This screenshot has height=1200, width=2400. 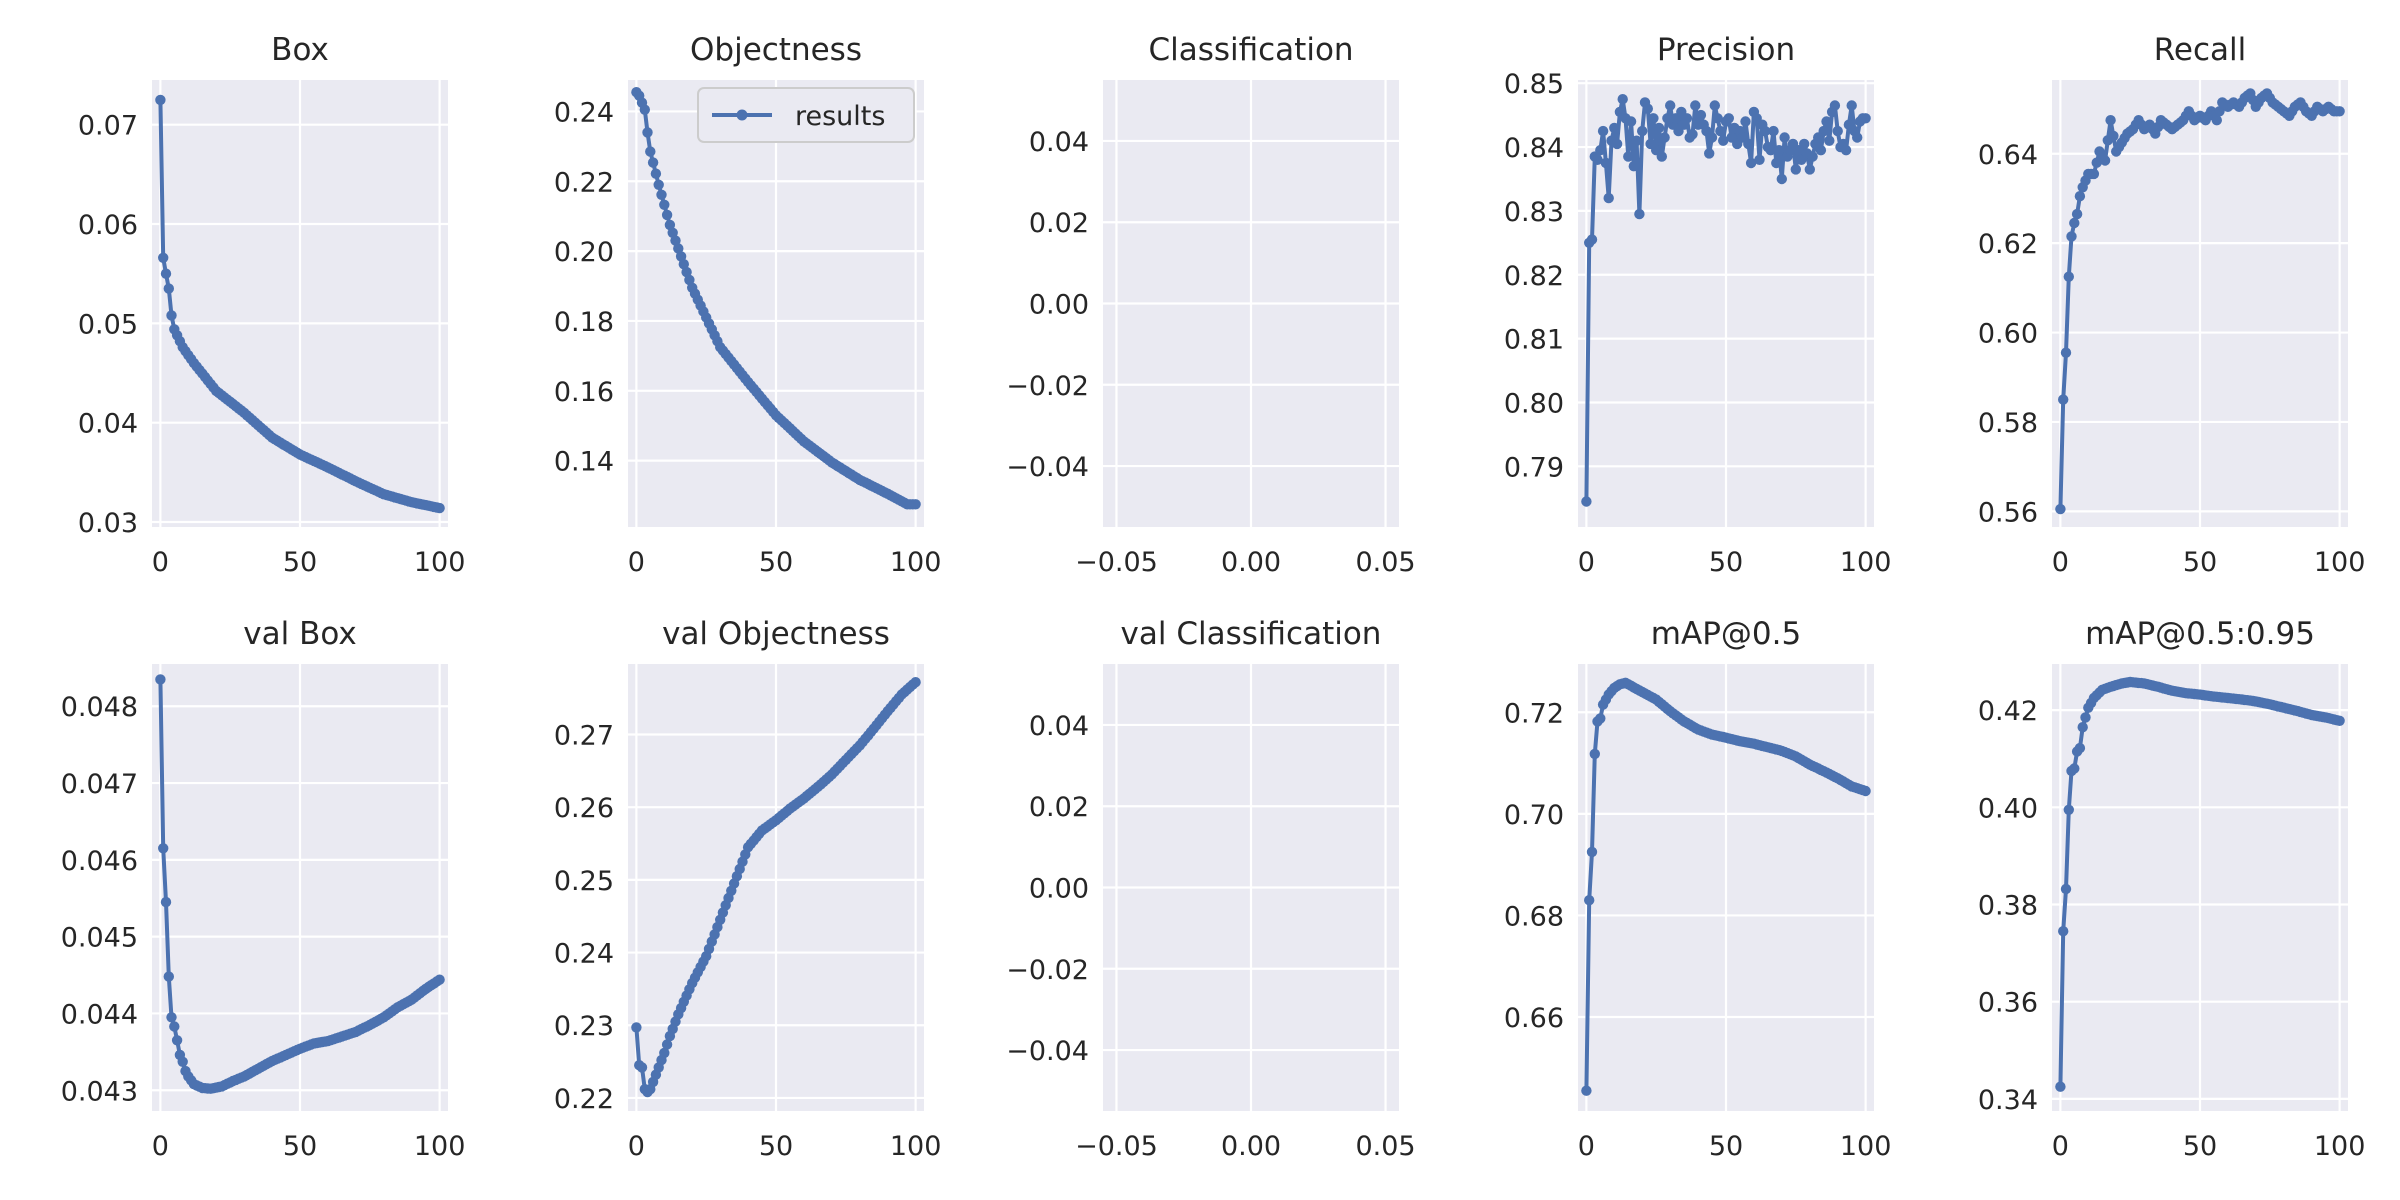 I want to click on panel-4: Recall 0 50 100 0.56 0.58 0.60 0.62 0.64, so click(x=2172, y=305).